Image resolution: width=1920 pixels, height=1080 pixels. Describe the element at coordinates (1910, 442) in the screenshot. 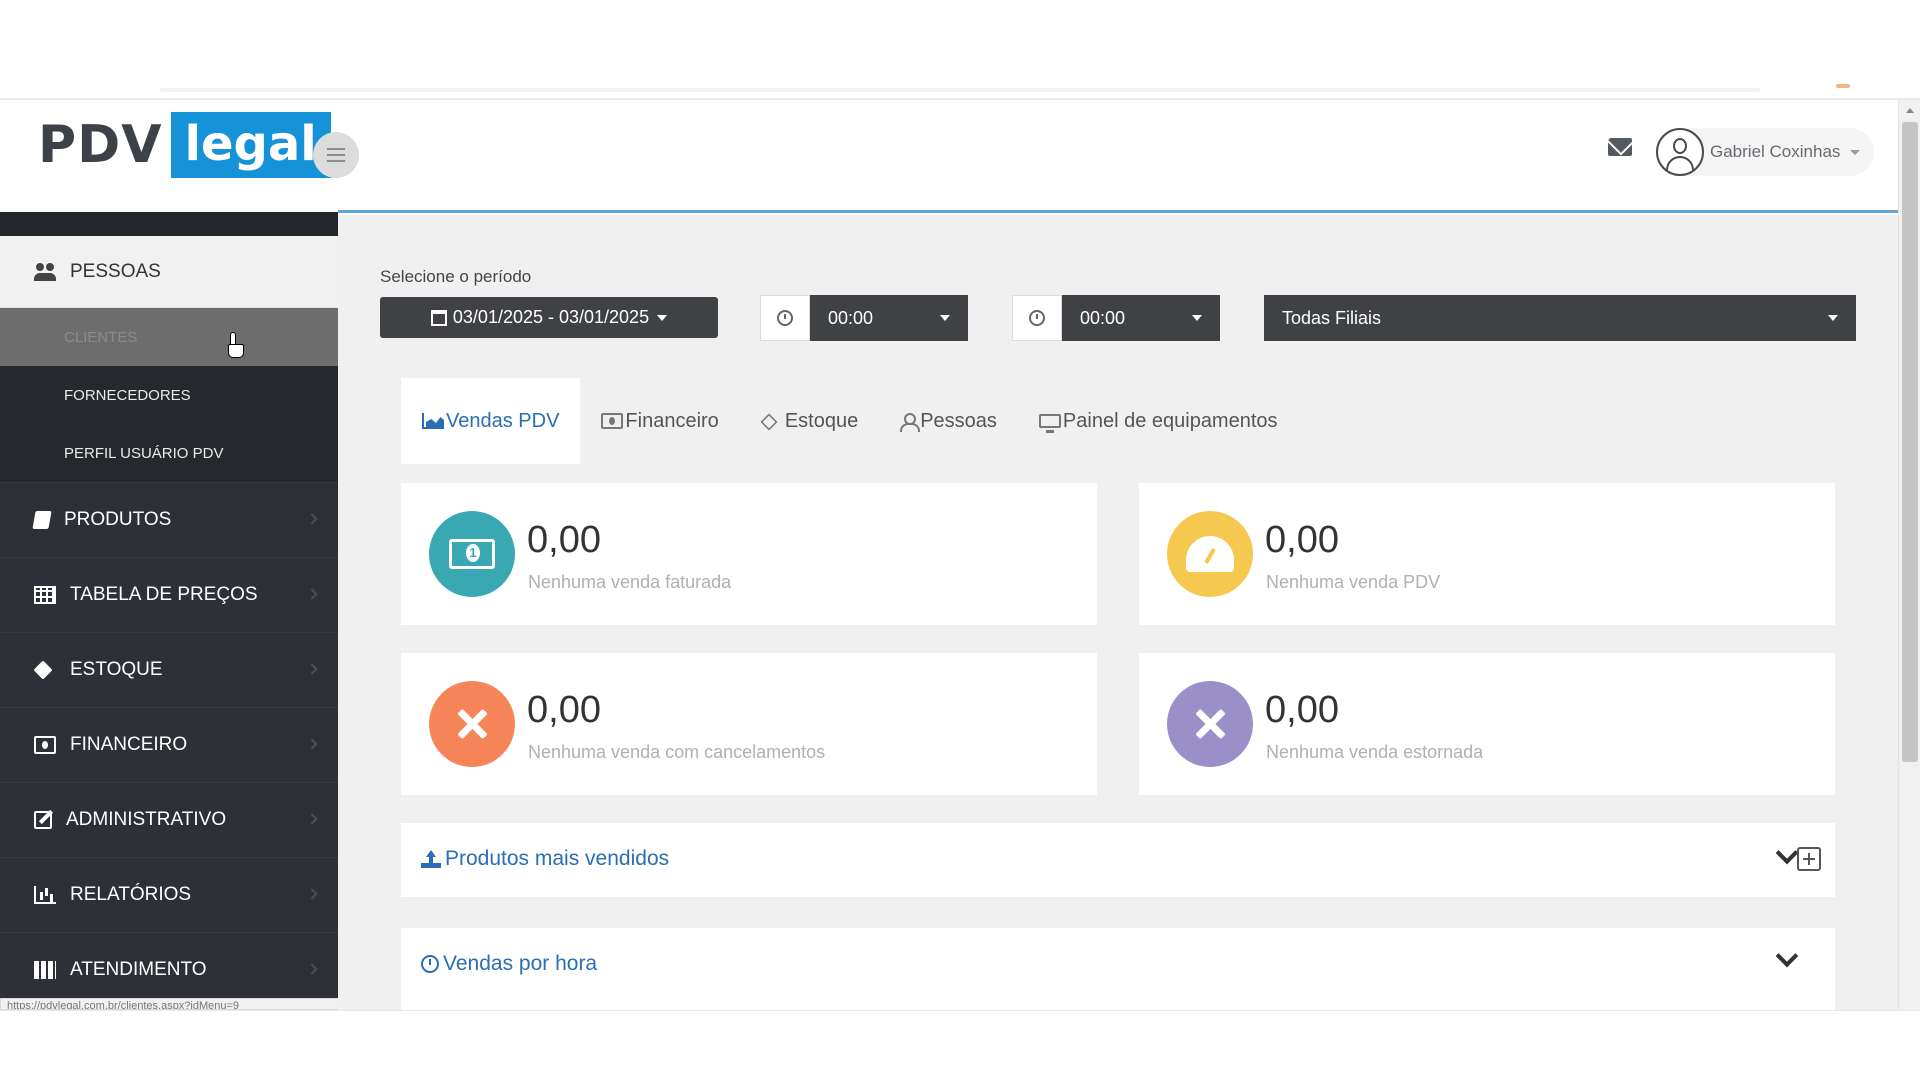

I see `scroll-thumb` at that location.